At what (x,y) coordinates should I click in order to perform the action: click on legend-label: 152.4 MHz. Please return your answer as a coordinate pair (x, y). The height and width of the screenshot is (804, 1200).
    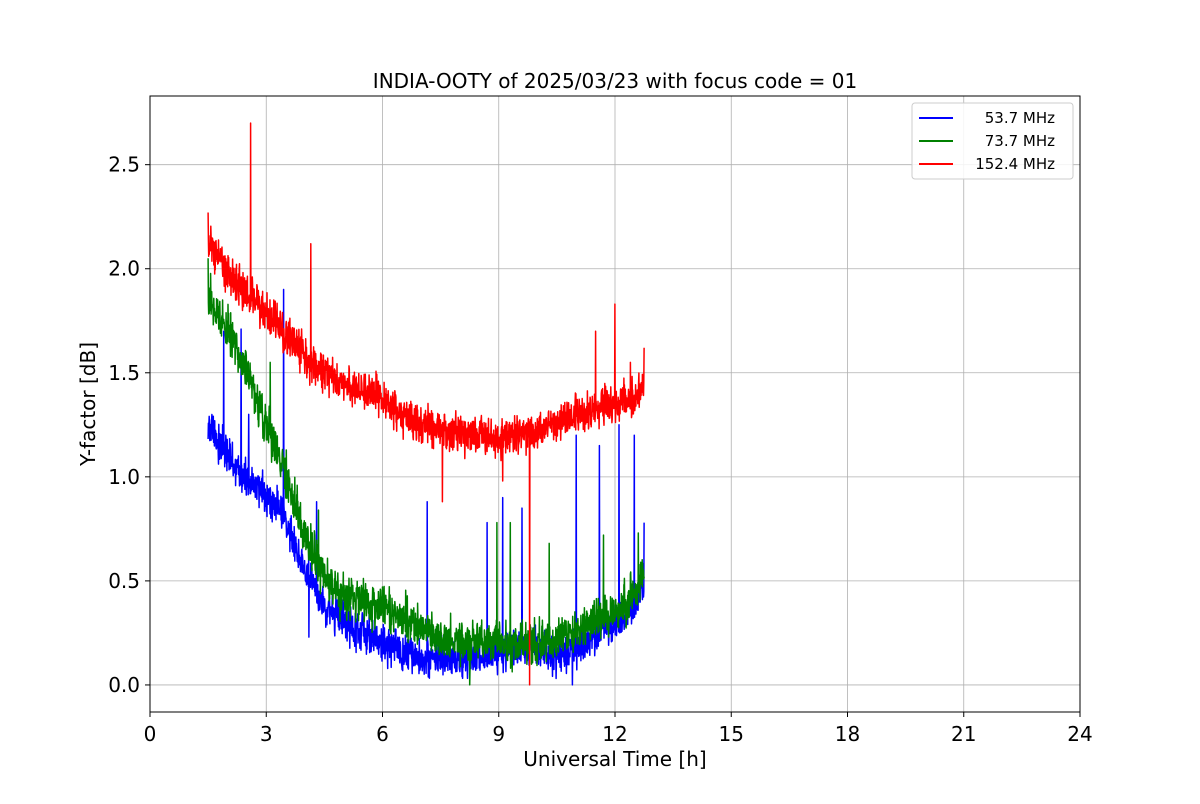
    Looking at the image, I should click on (1015, 164).